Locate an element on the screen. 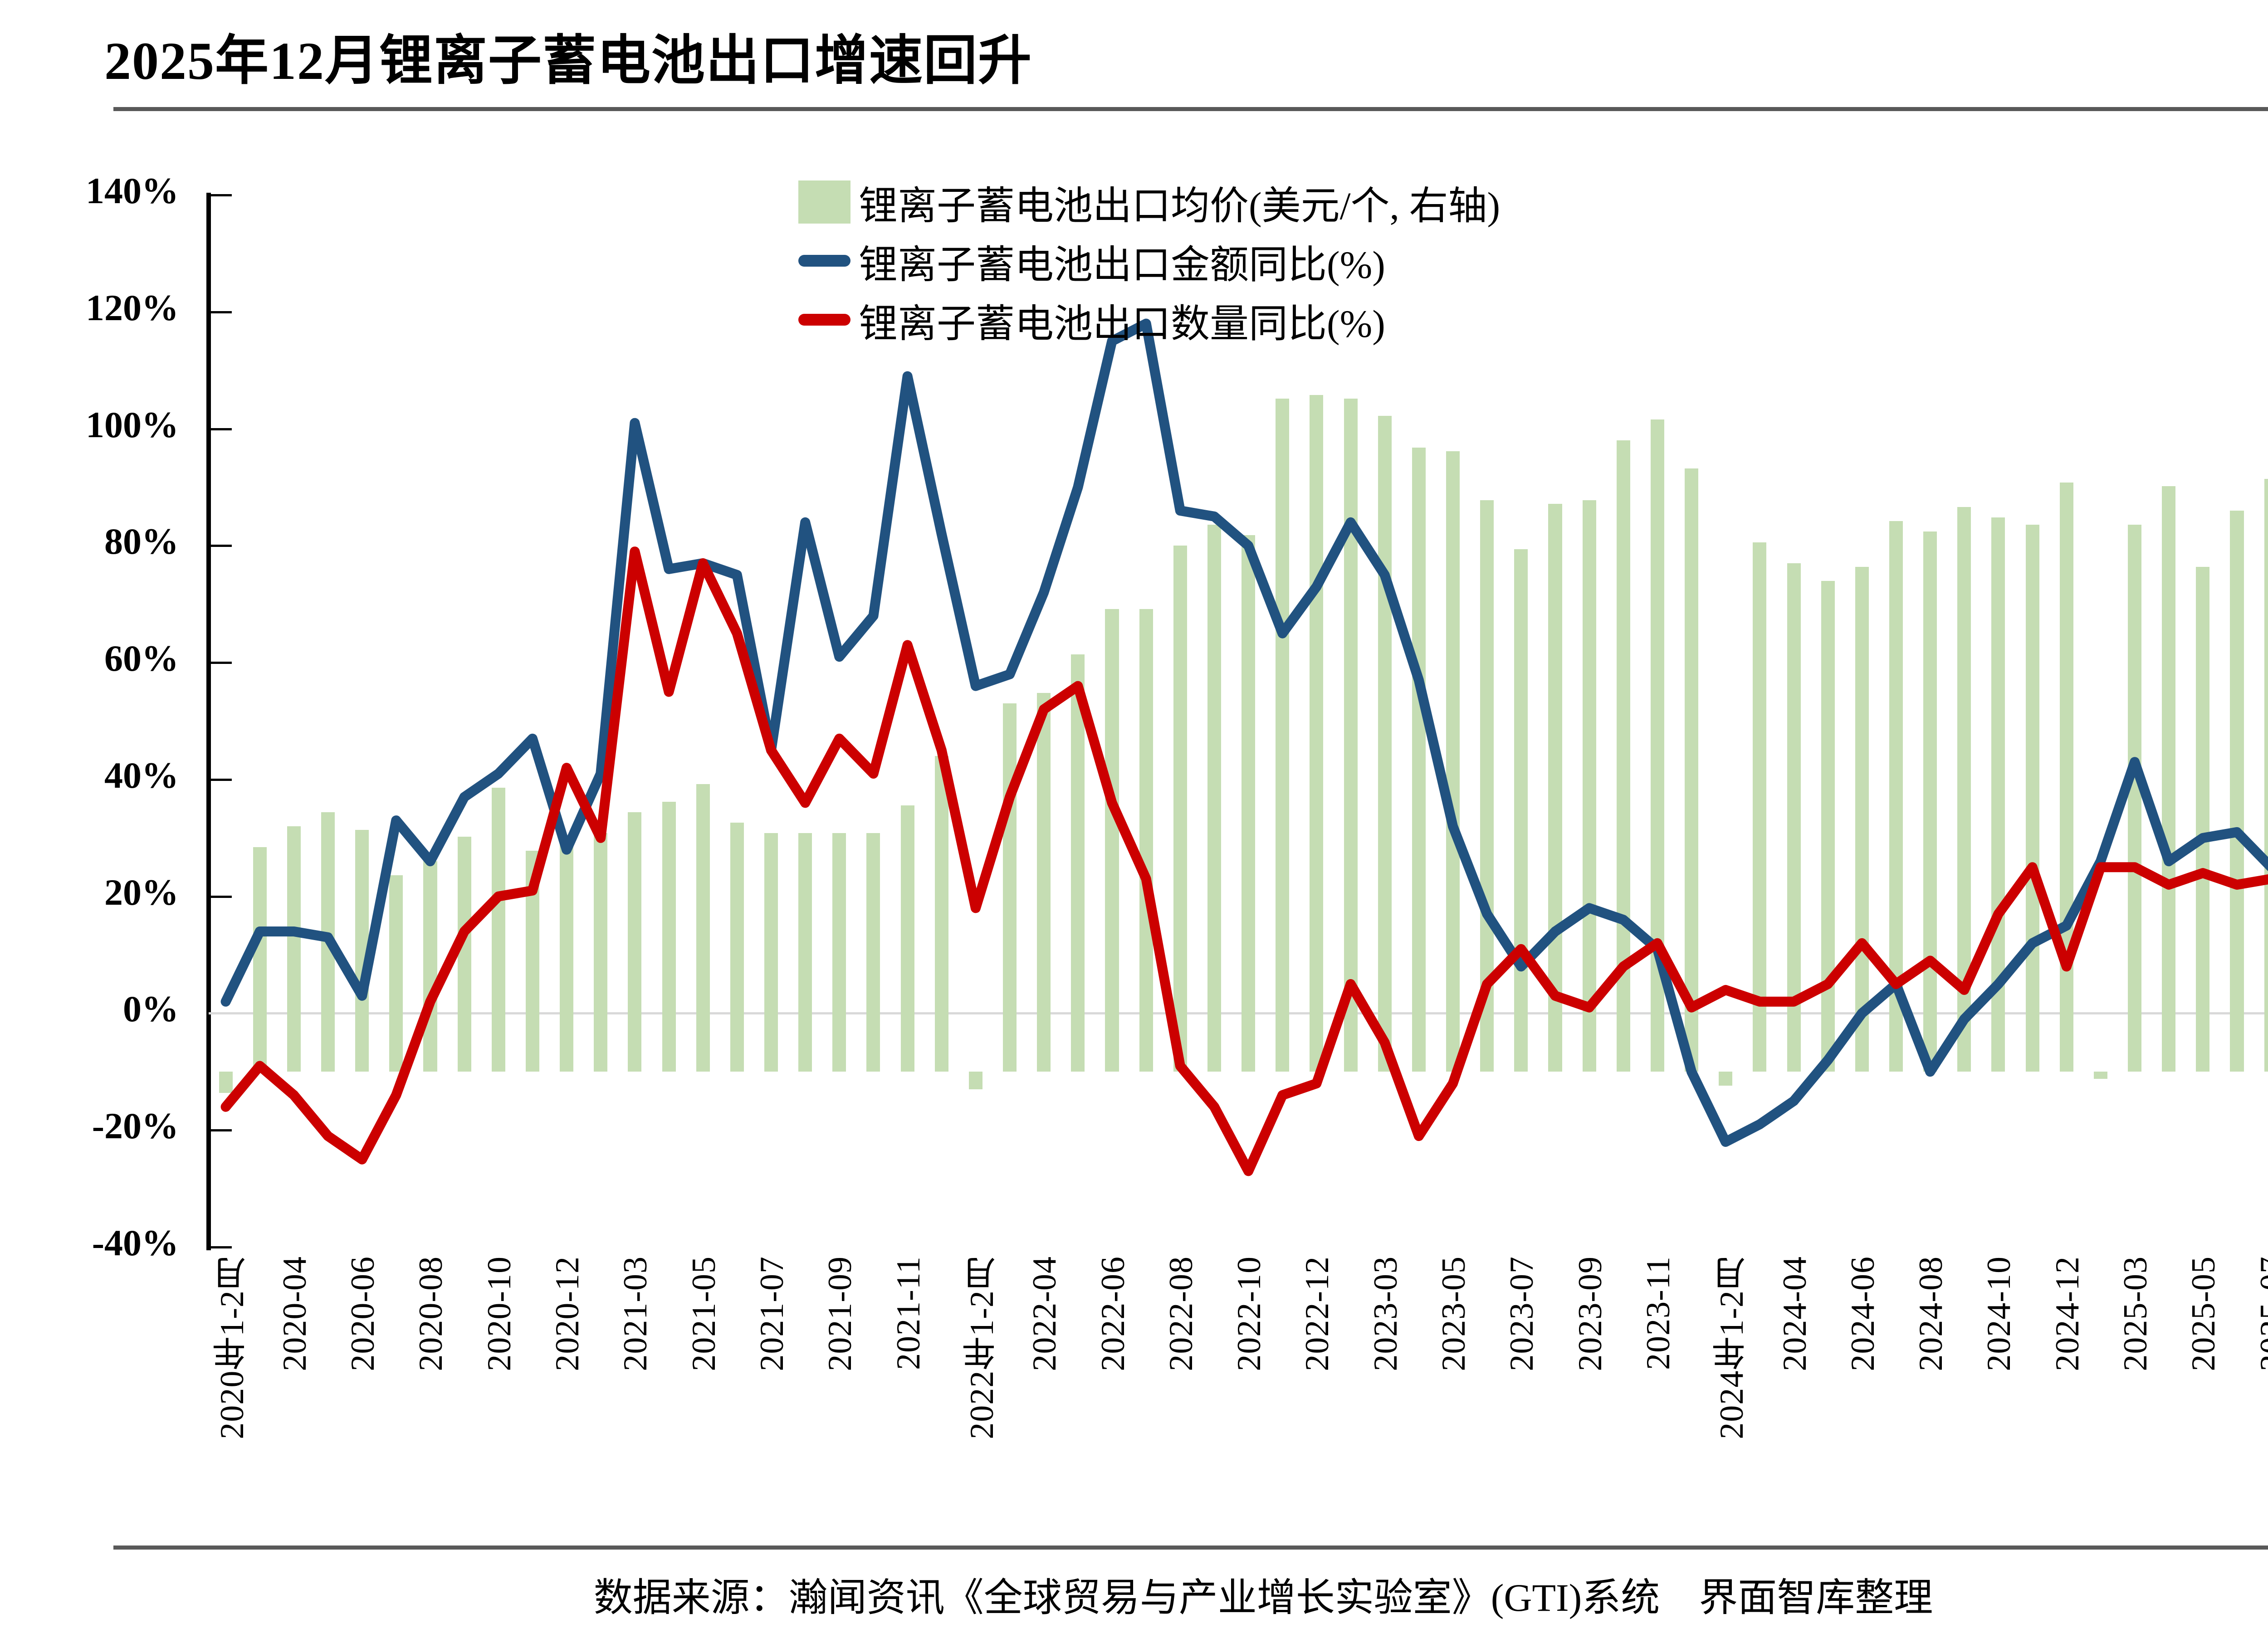 This screenshot has width=2268, height=1643. x-tick-label: 2021-09 is located at coordinates (840, 1313).